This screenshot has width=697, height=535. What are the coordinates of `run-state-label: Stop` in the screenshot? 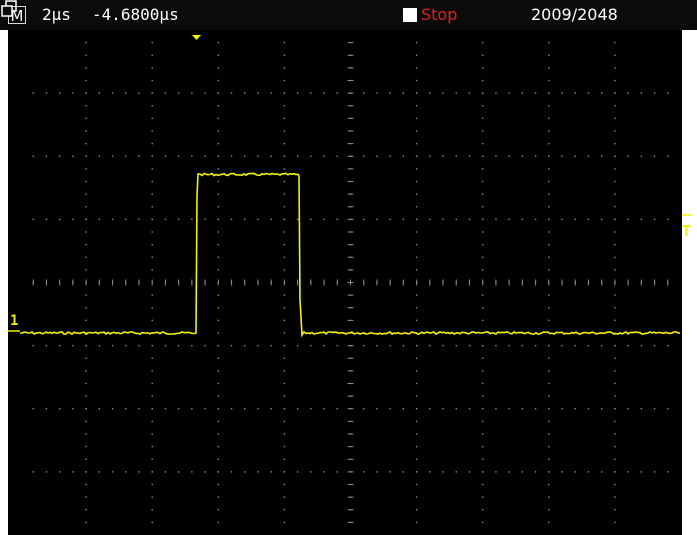 It's located at (439, 14).